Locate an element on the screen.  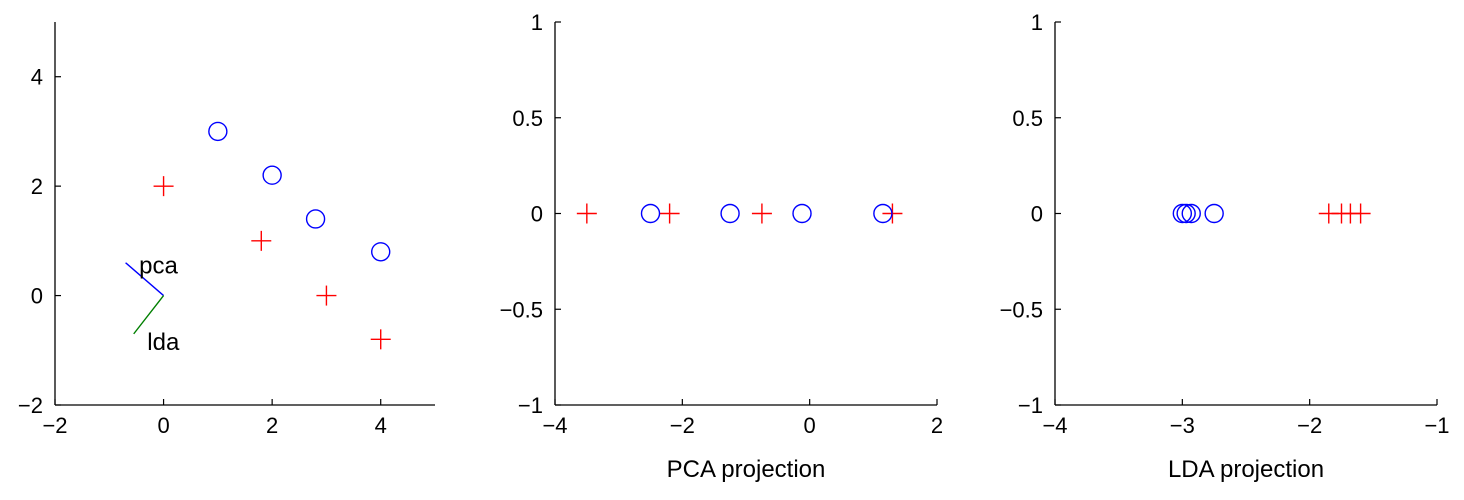
y-tick-label: 4 is located at coordinates (37, 77).